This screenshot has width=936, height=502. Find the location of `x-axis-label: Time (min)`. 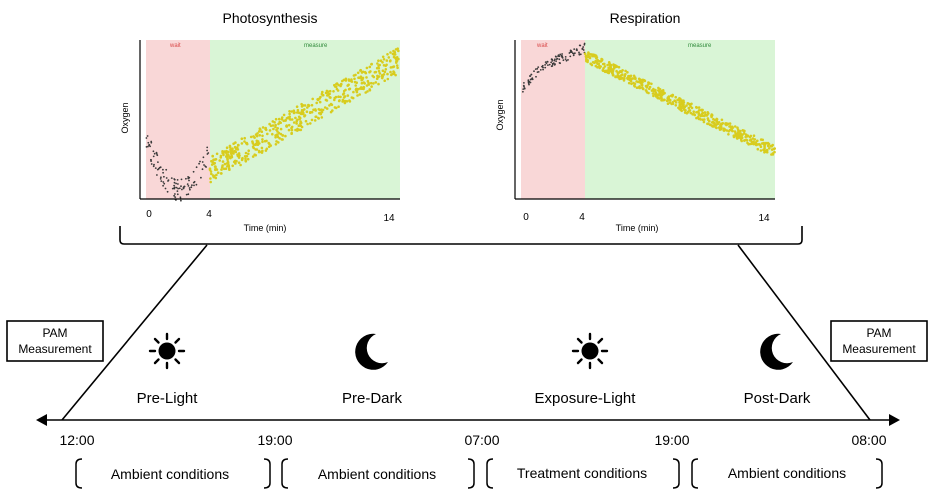

x-axis-label: Time (min) is located at coordinates (637, 228).